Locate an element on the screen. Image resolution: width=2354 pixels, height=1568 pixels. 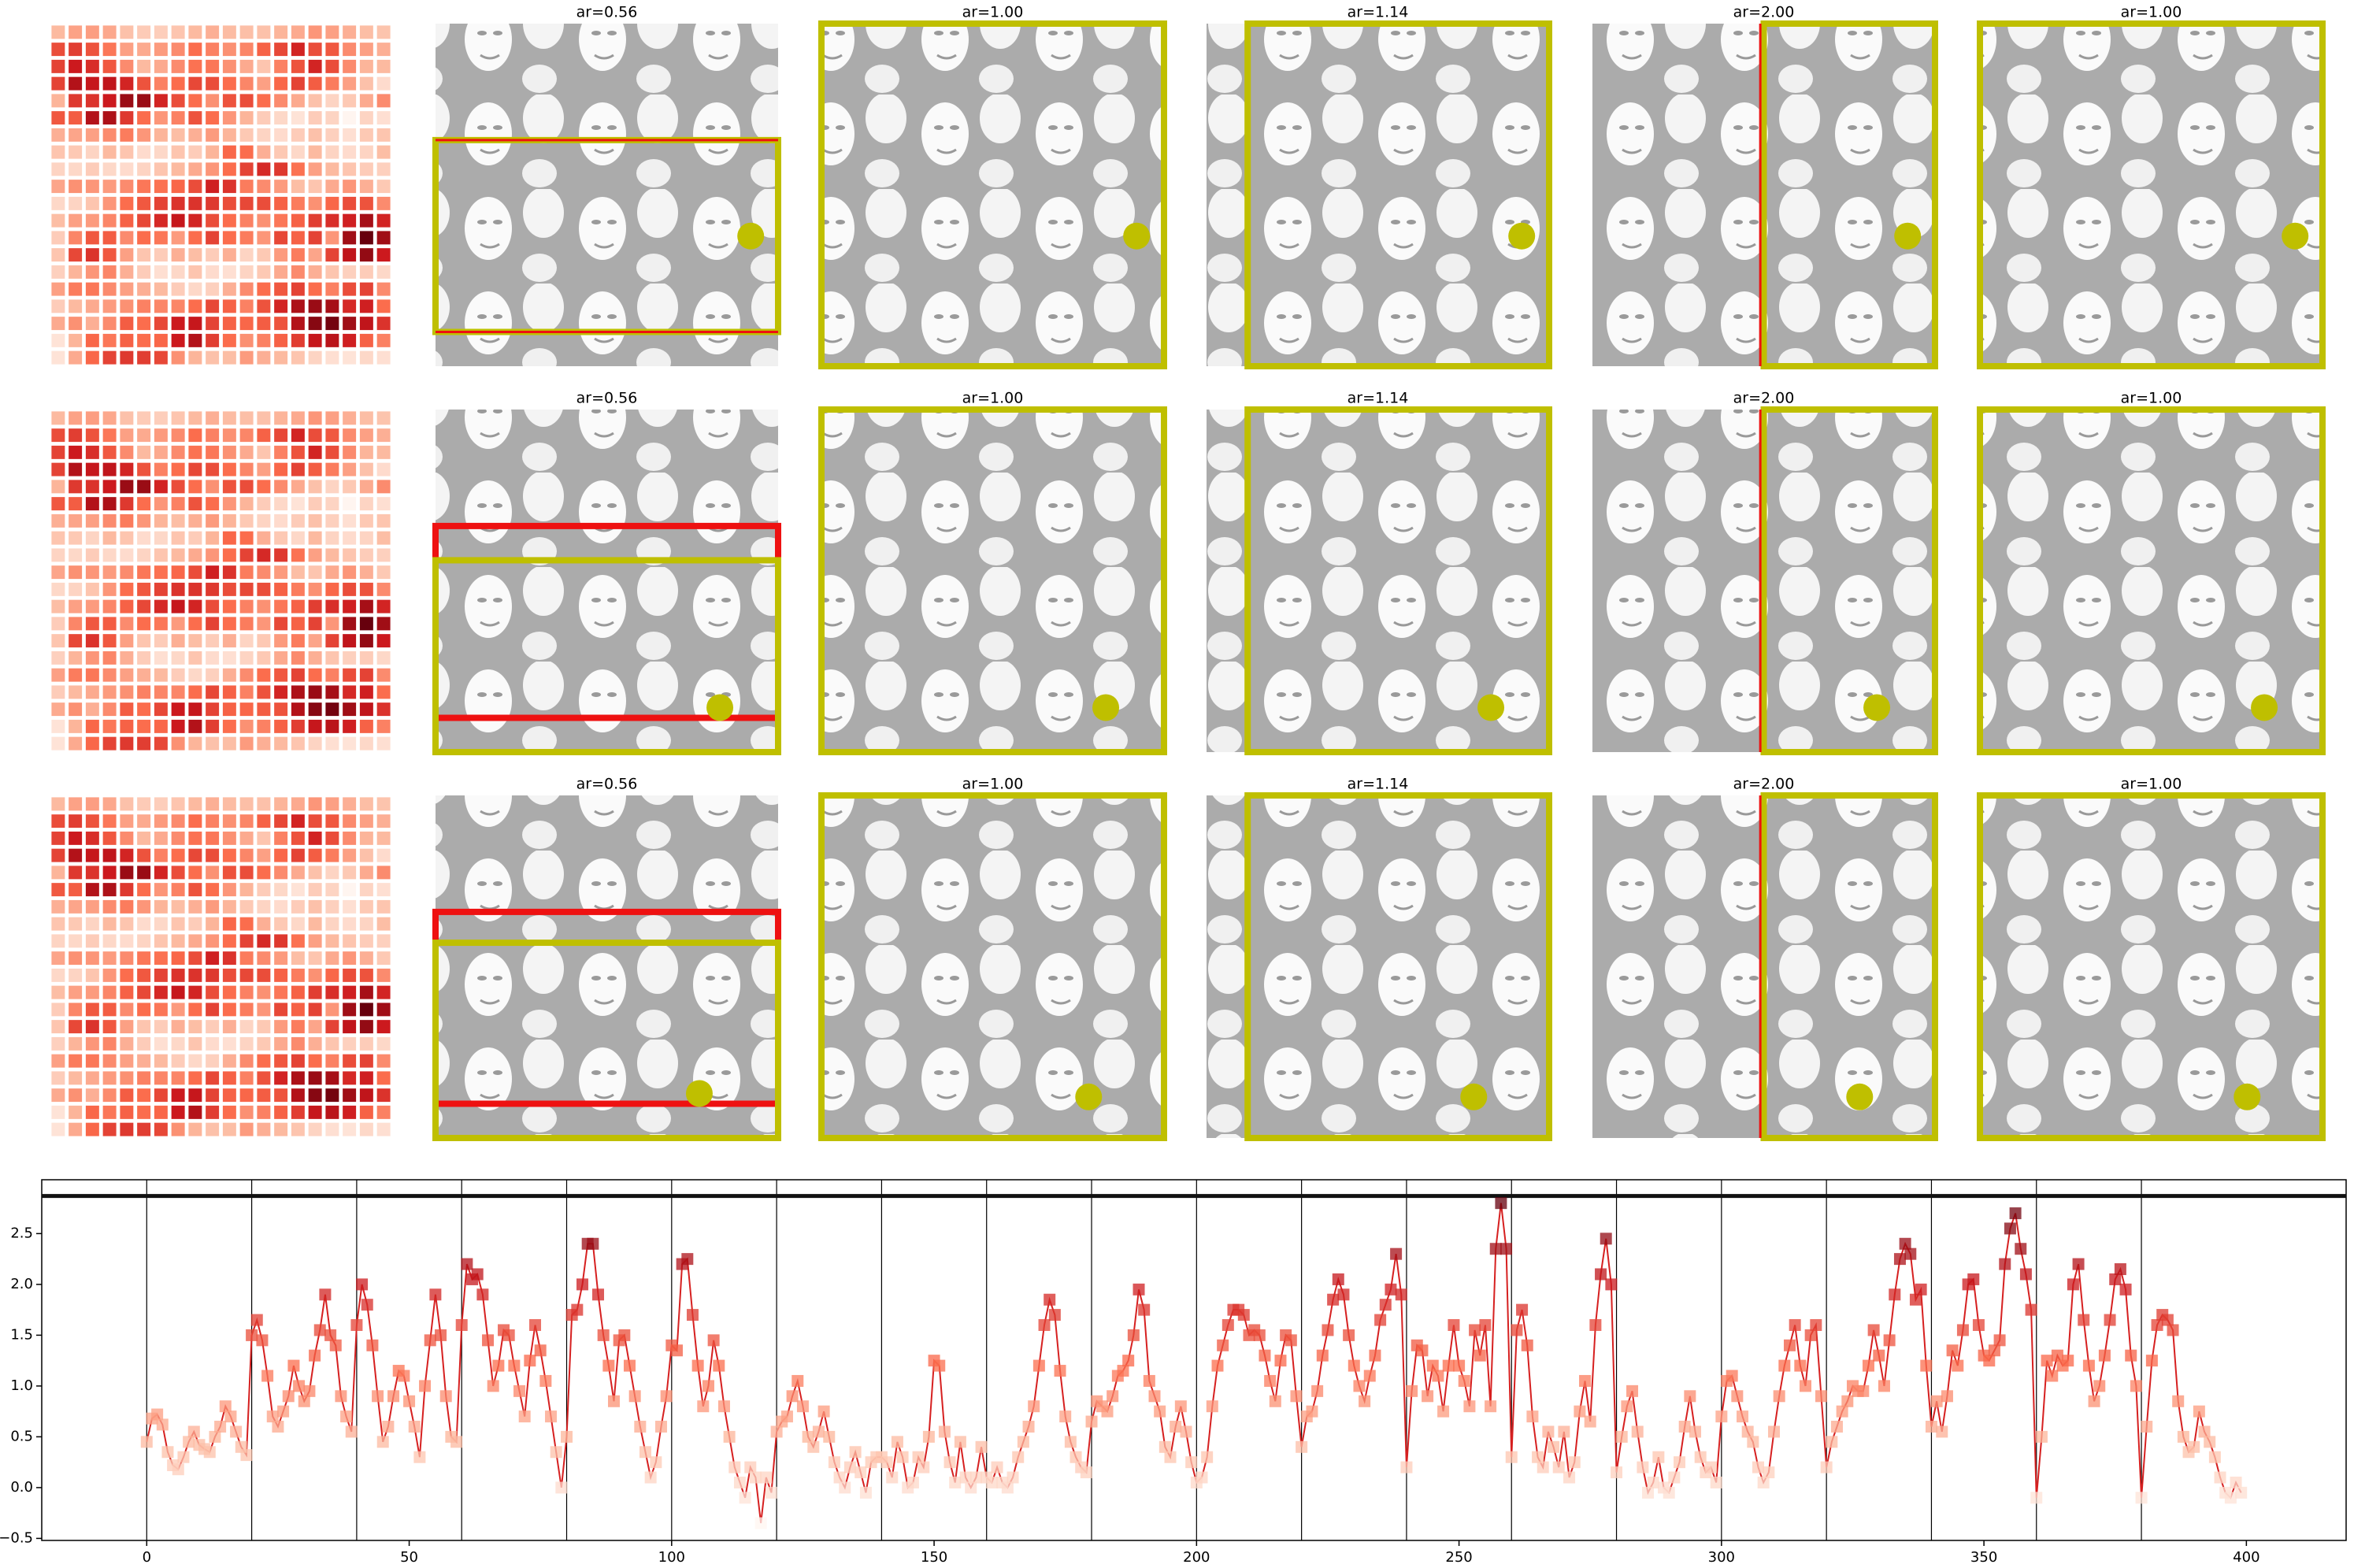
x-tick-label: 250 is located at coordinates (1458, 1557).